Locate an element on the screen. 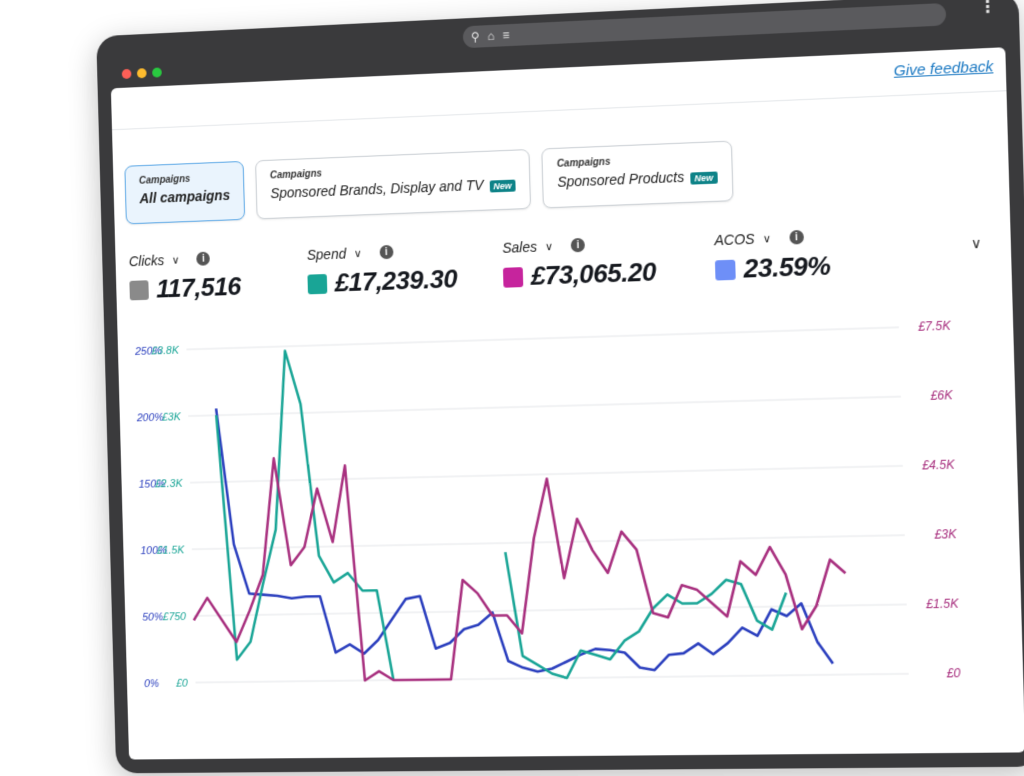 This screenshot has width=1024, height=776. spend-tick-label: £750 is located at coordinates (174, 617).